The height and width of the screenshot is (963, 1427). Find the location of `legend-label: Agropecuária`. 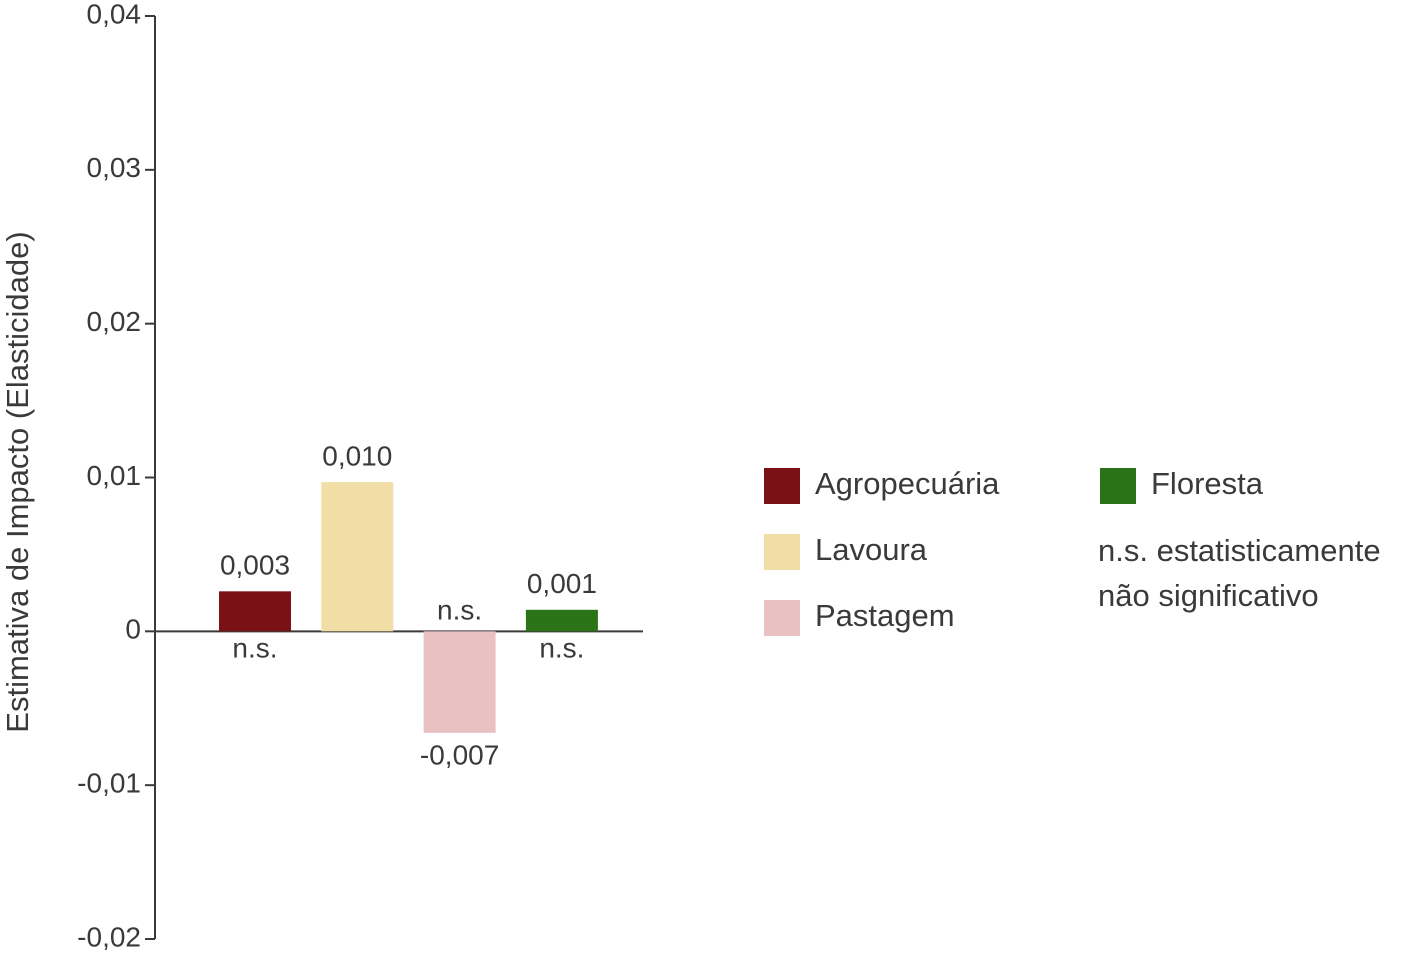

legend-label: Agropecuária is located at coordinates (907, 483).